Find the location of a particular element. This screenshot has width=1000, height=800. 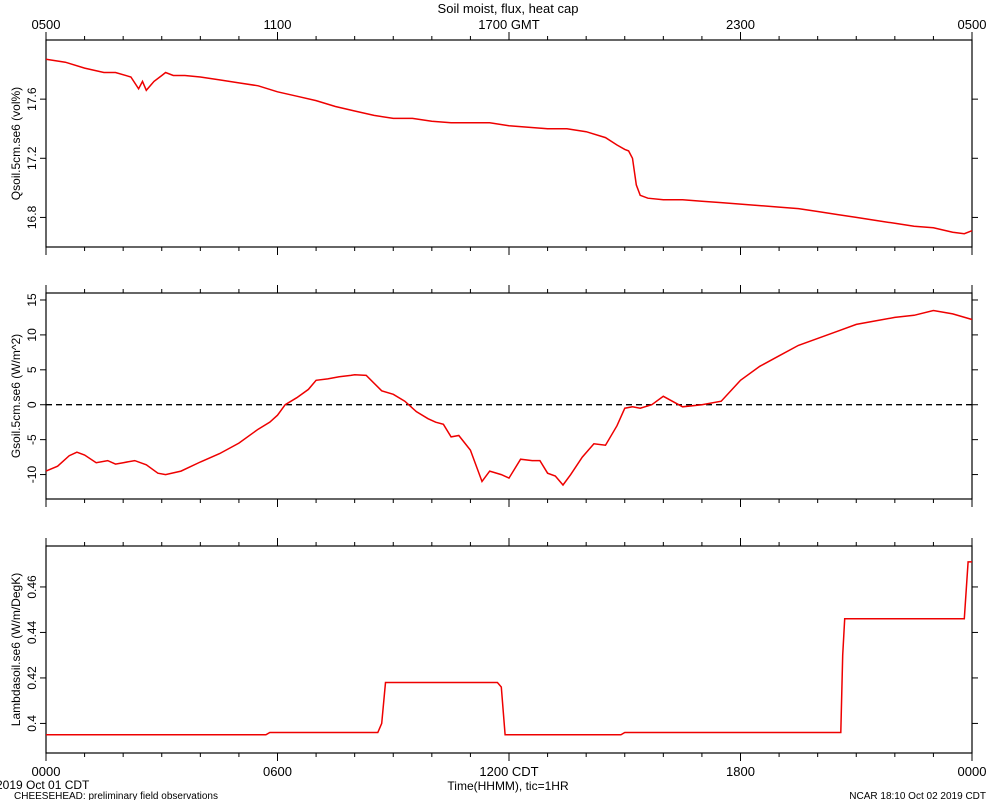

y-tick-label: 5 is located at coordinates (32, 369).